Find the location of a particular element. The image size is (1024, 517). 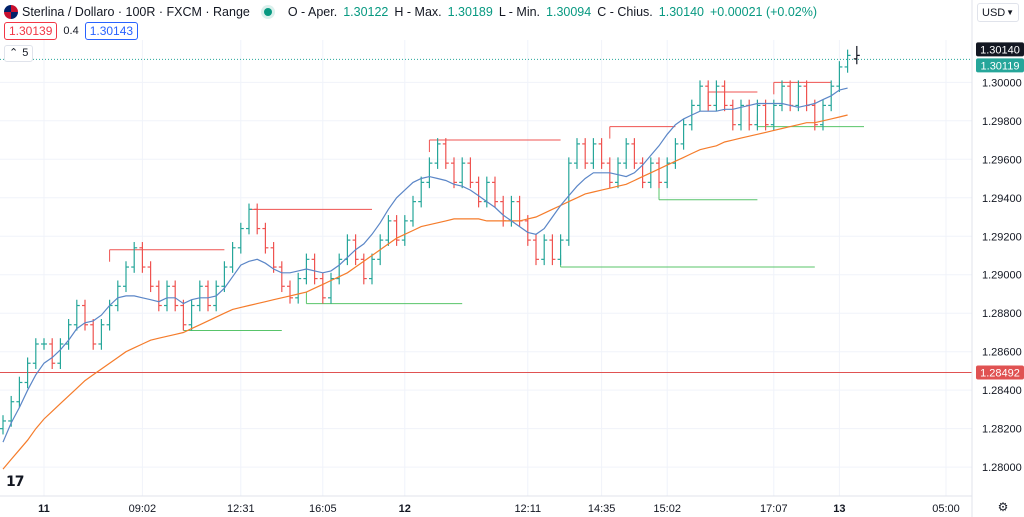

x-tick-label: 13 is located at coordinates (839, 509).